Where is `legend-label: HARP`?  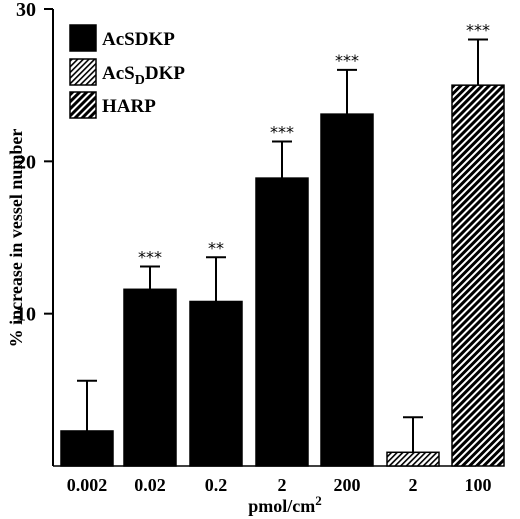 legend-label: HARP is located at coordinates (129, 106).